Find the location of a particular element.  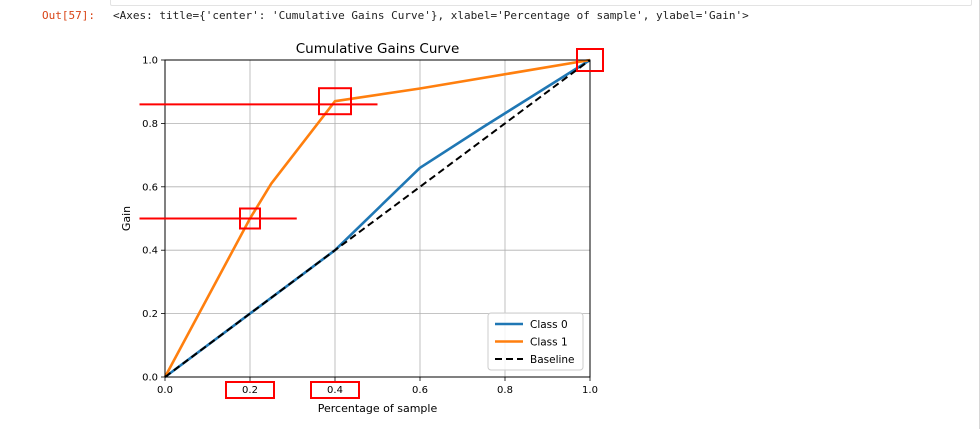

y-tick-label: 1.0 is located at coordinates (150, 61).